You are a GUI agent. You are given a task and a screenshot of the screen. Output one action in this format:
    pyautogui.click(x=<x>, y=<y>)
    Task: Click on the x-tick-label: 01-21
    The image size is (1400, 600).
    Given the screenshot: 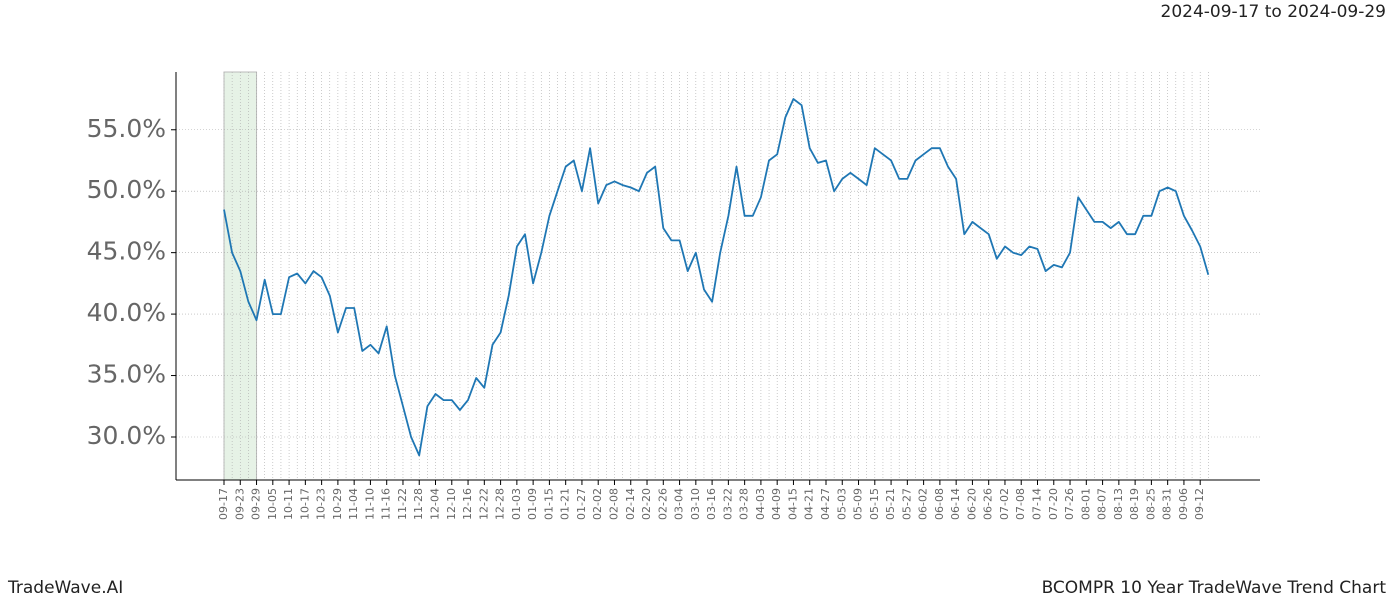 What is the action you would take?
    pyautogui.click(x=565, y=504)
    